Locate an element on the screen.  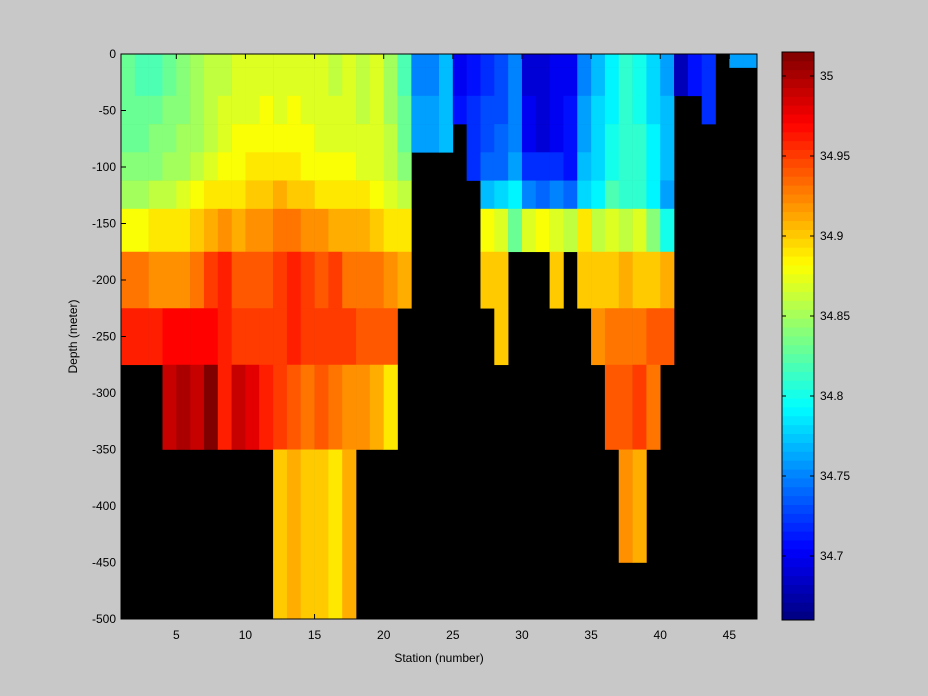
y-tick-label: -450 is located at coordinates (104, 563).